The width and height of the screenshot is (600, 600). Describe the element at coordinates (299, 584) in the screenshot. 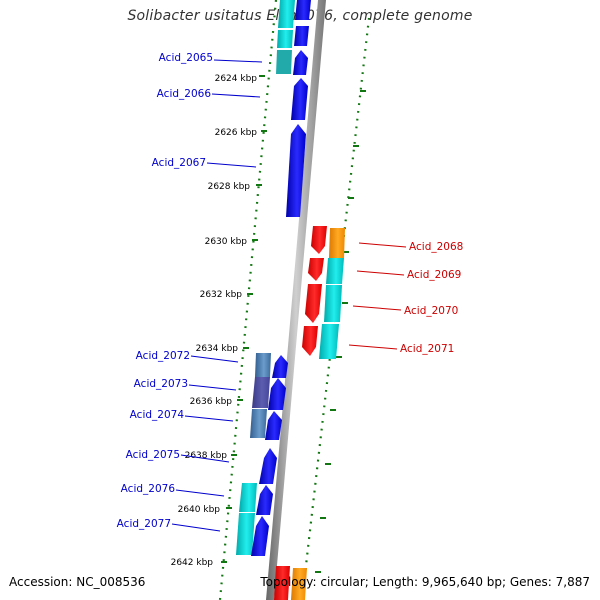

I see `cds-block-bottom-orange` at that location.